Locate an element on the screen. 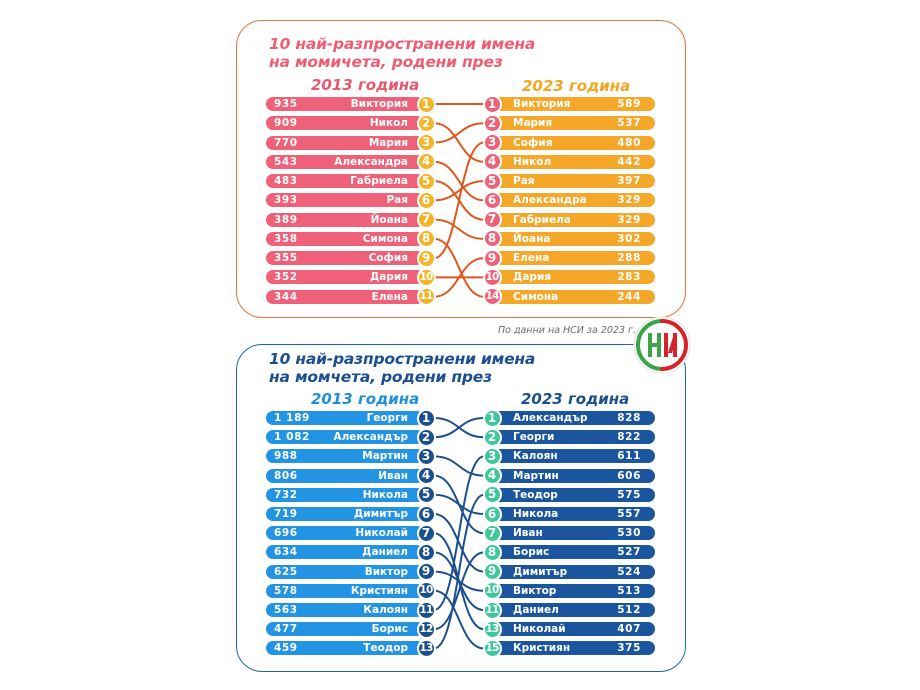 This screenshot has height=690, width=920. girls-left-name: Мария is located at coordinates (388, 142).